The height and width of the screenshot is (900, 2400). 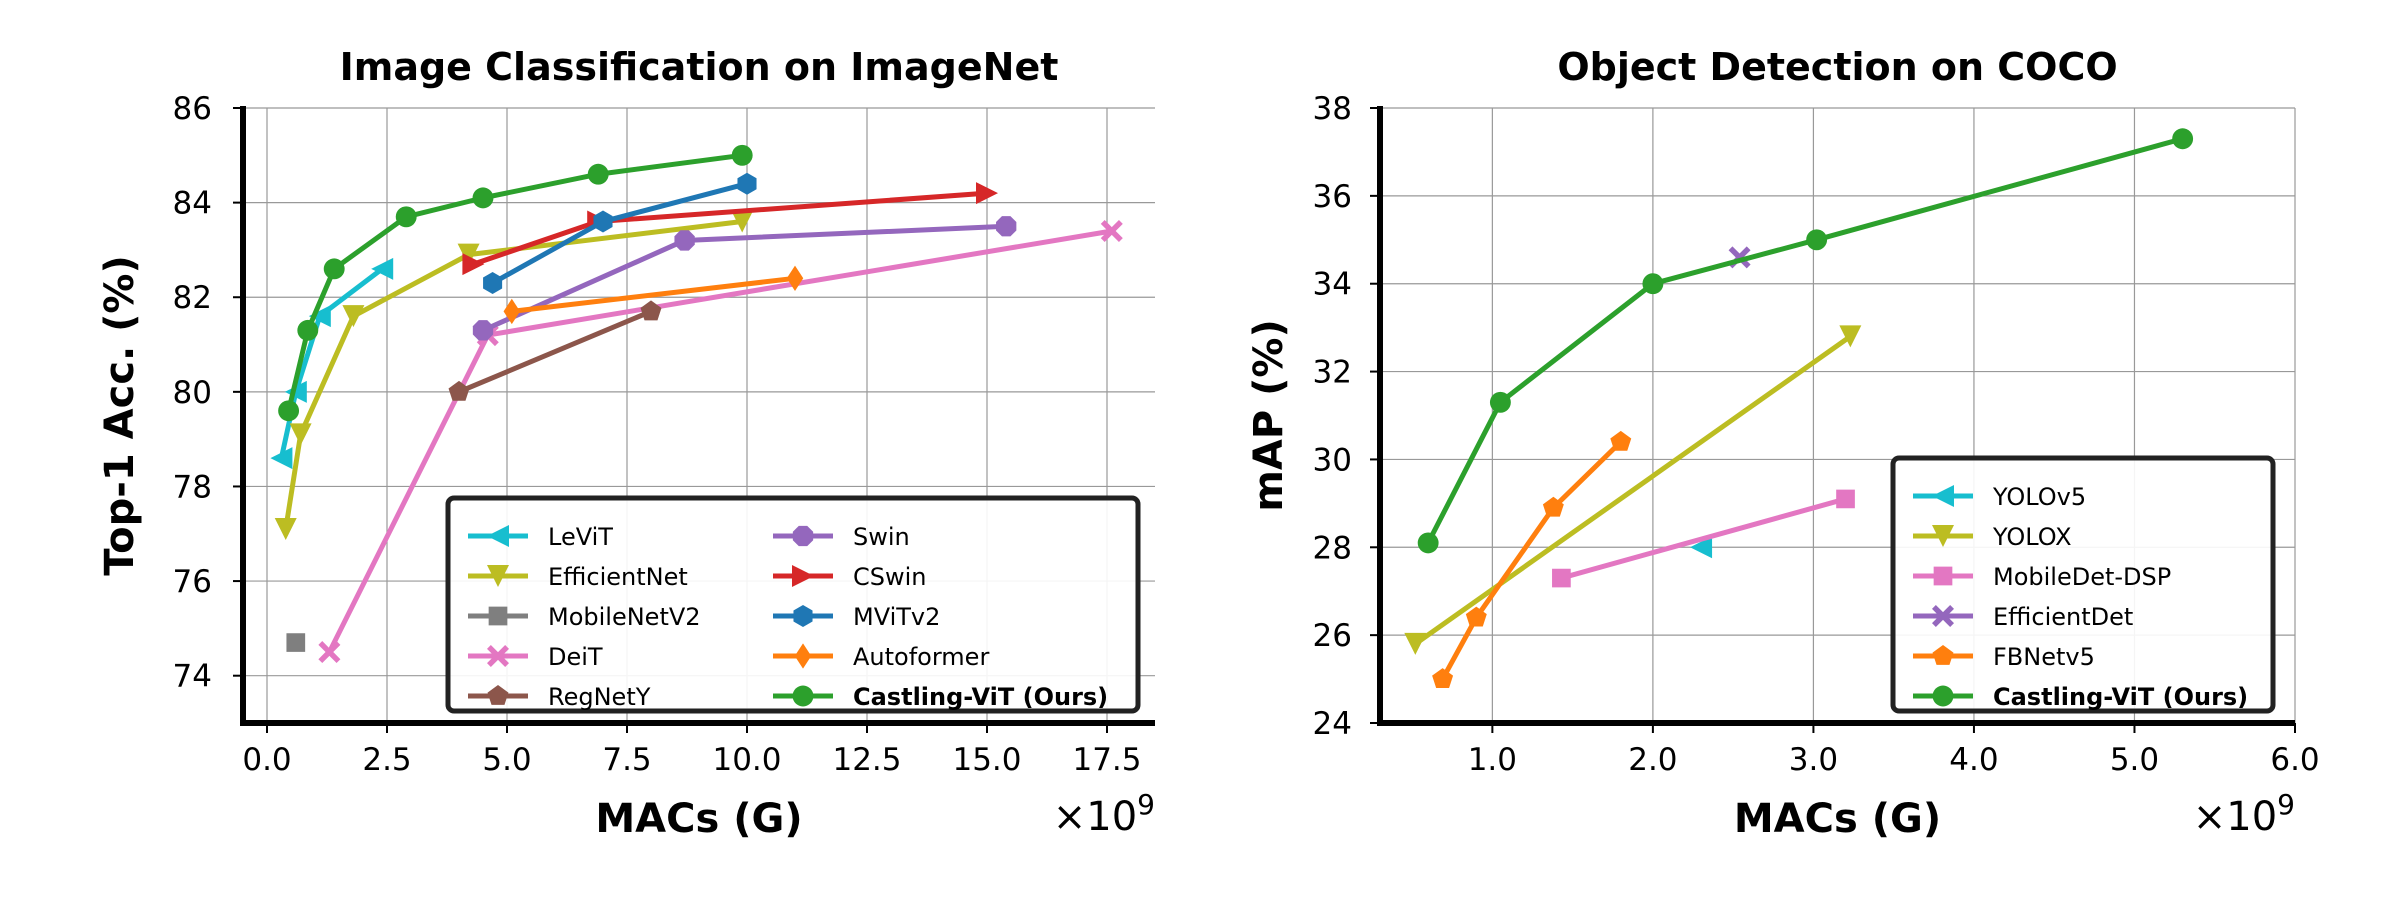 I want to click on legend-item-mvitv2: MViTv2, so click(x=856, y=617).